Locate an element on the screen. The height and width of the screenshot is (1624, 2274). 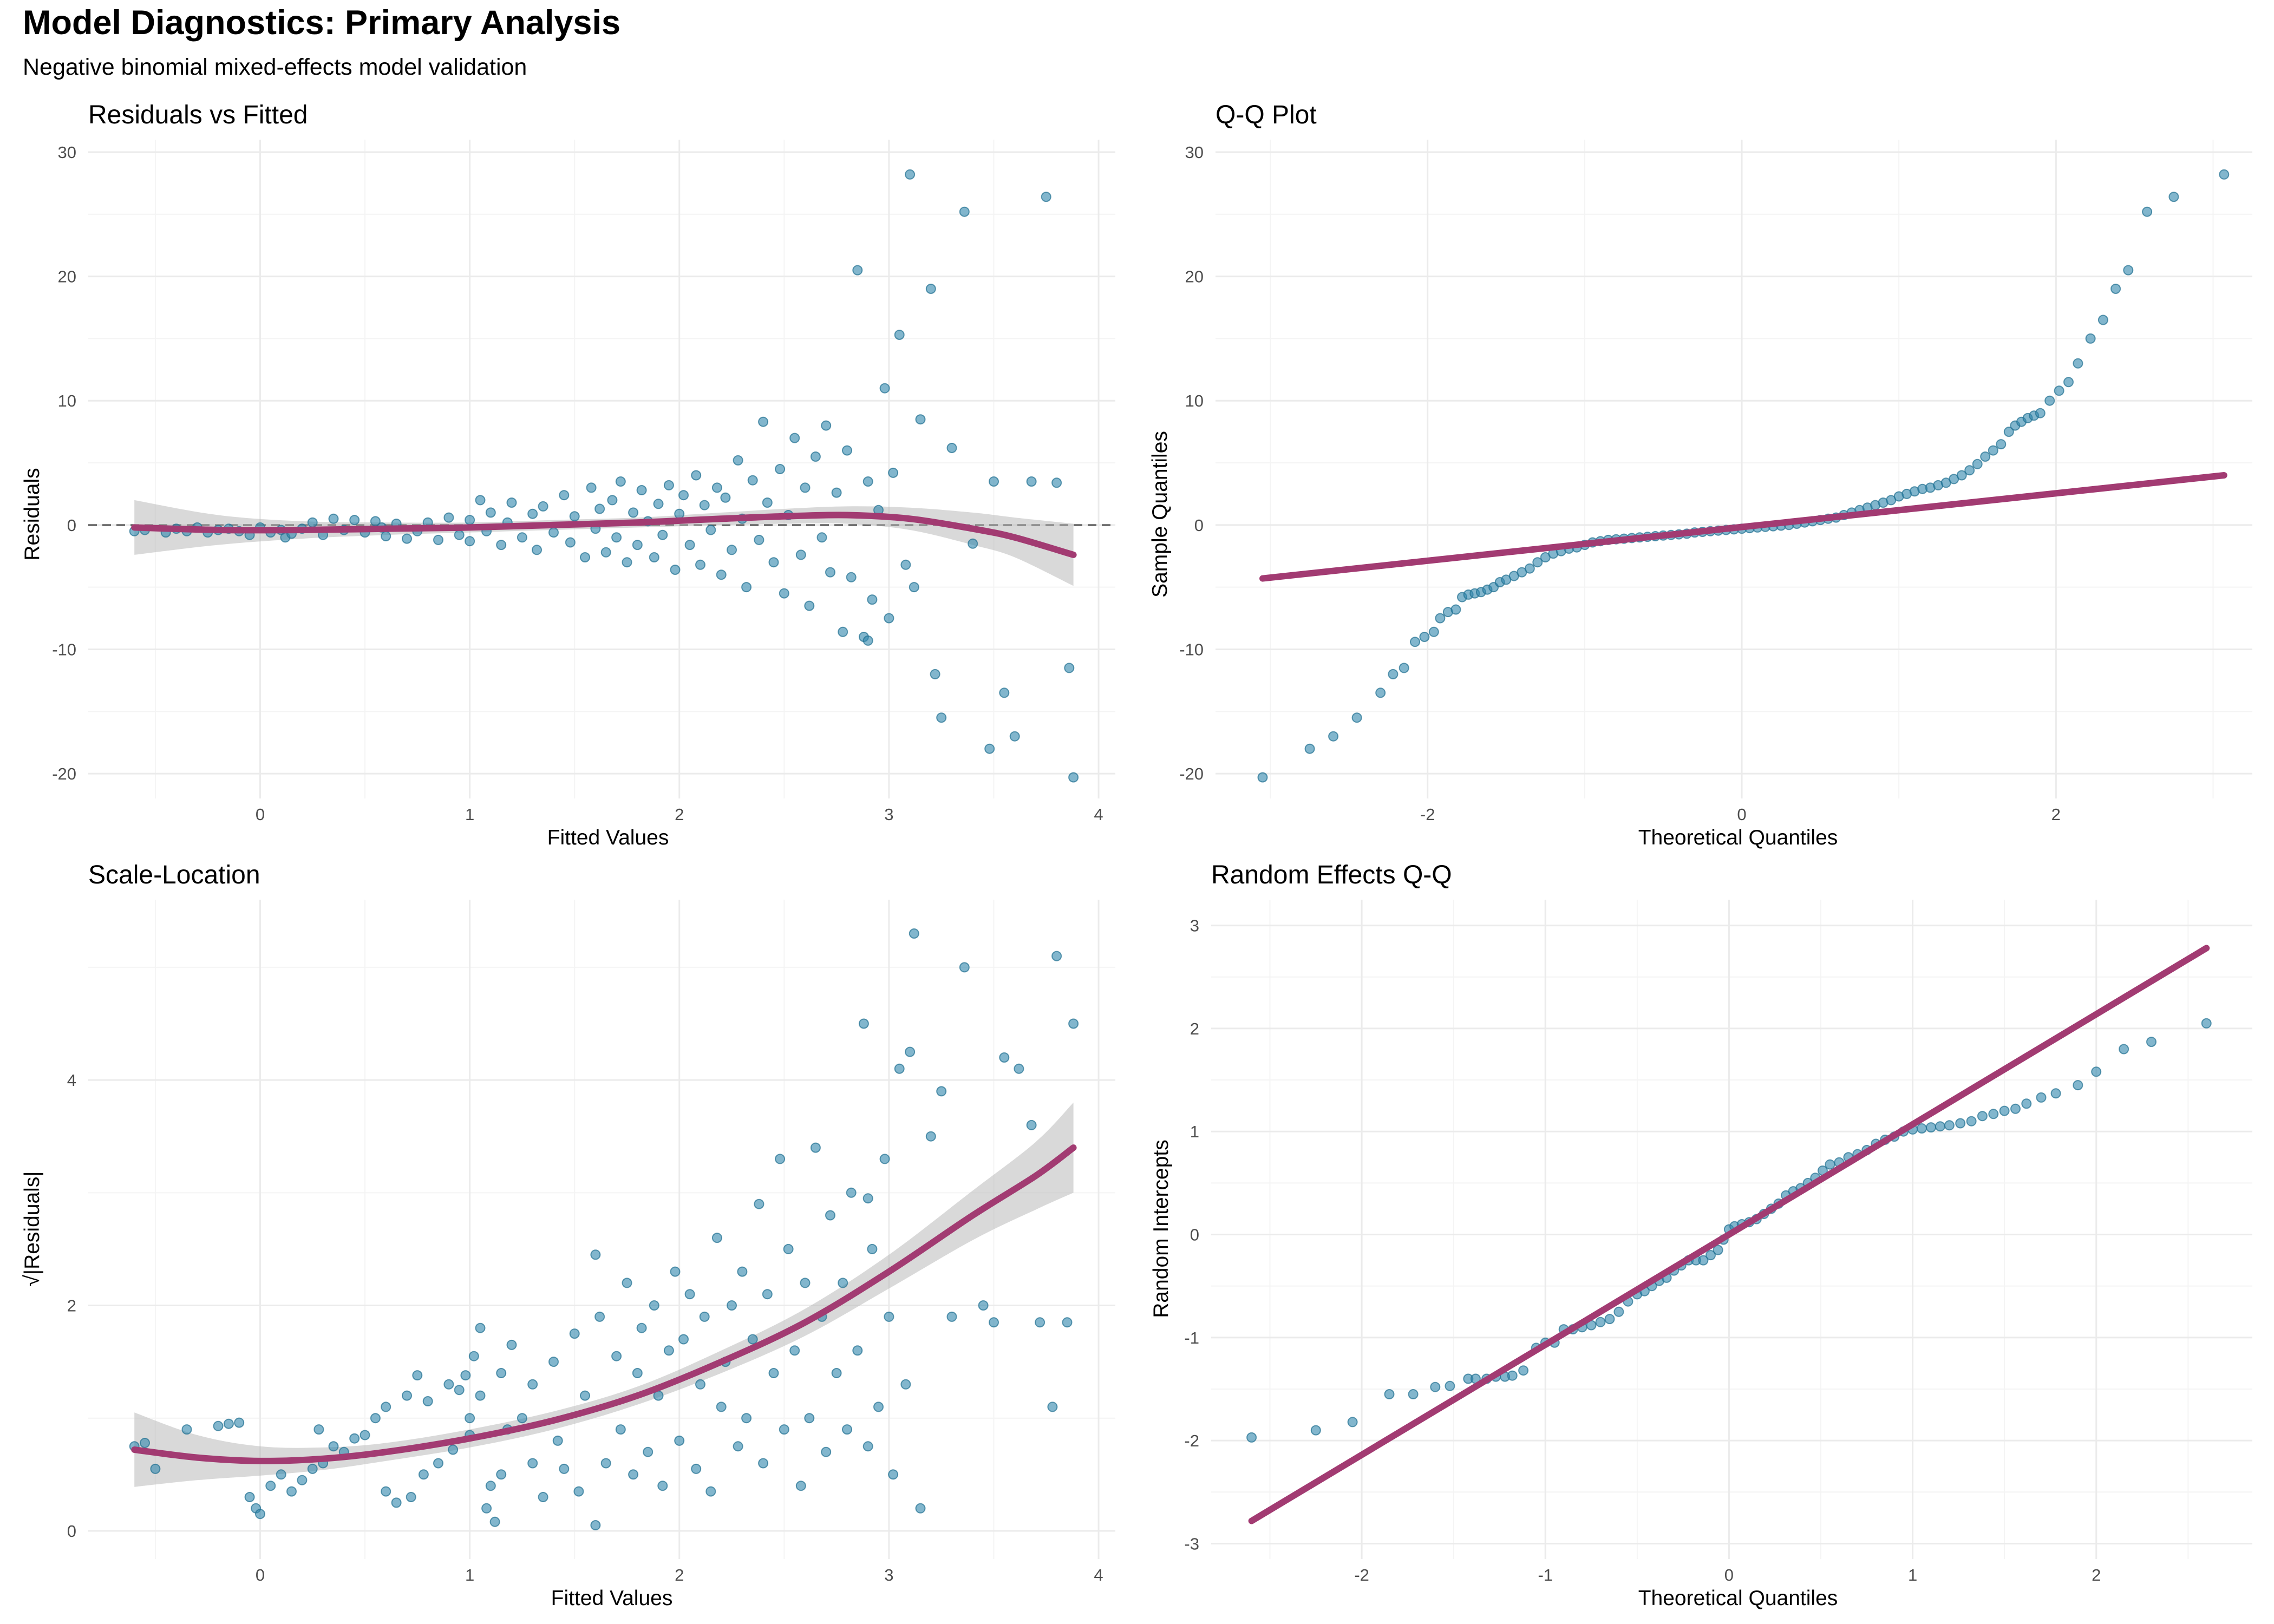
panel-title: Residuals vs Fitted is located at coordinates (198, 115).